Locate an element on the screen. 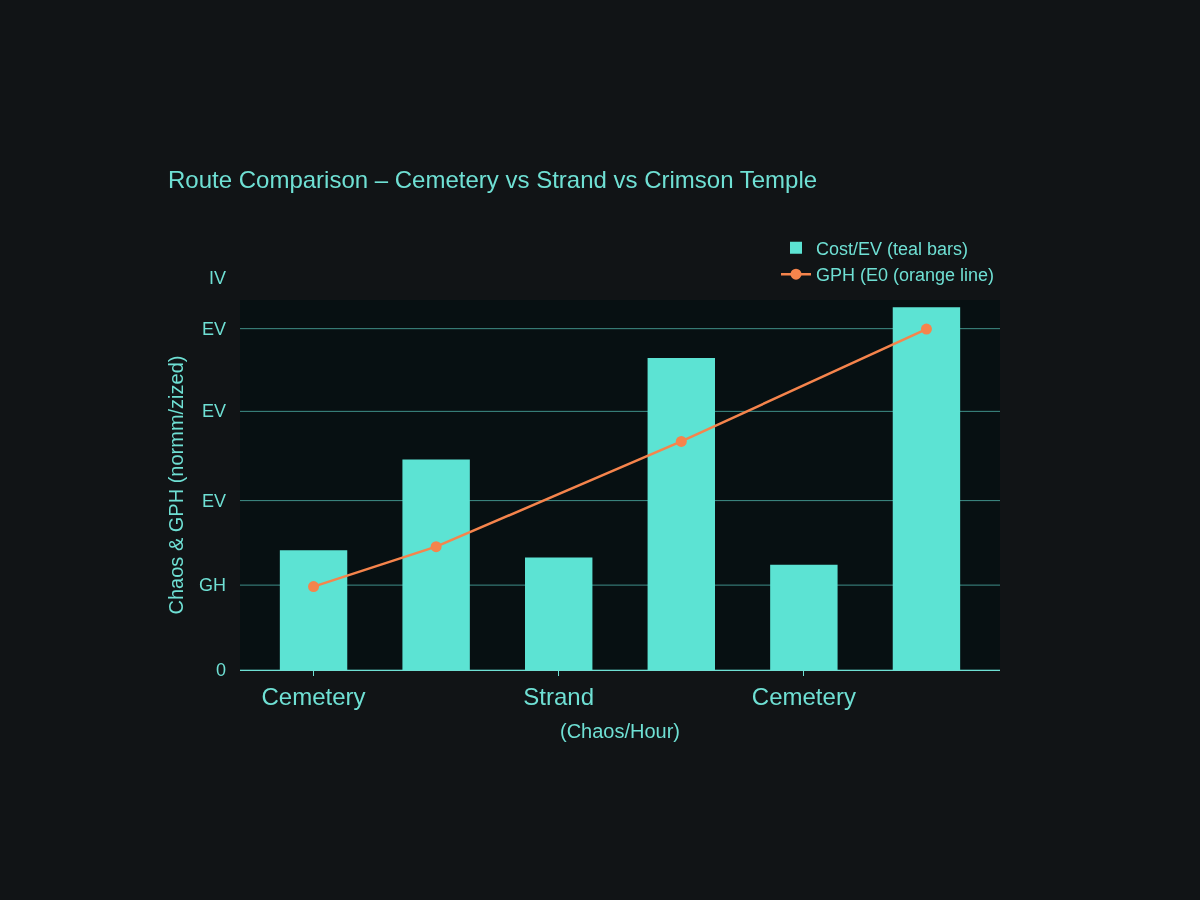 The width and height of the screenshot is (1200, 900). legend-label: GPH (E0 (orange line) is located at coordinates (905, 275).